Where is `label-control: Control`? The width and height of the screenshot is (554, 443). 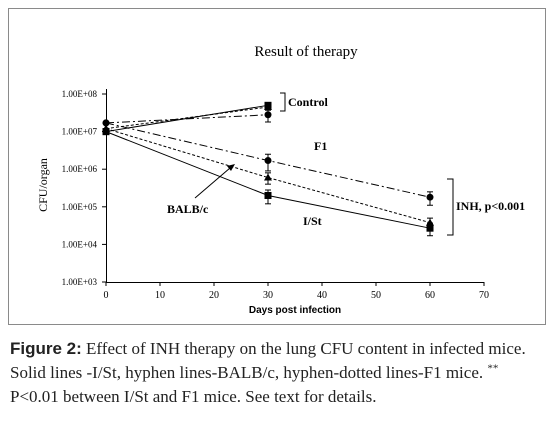
label-control: Control is located at coordinates (308, 102).